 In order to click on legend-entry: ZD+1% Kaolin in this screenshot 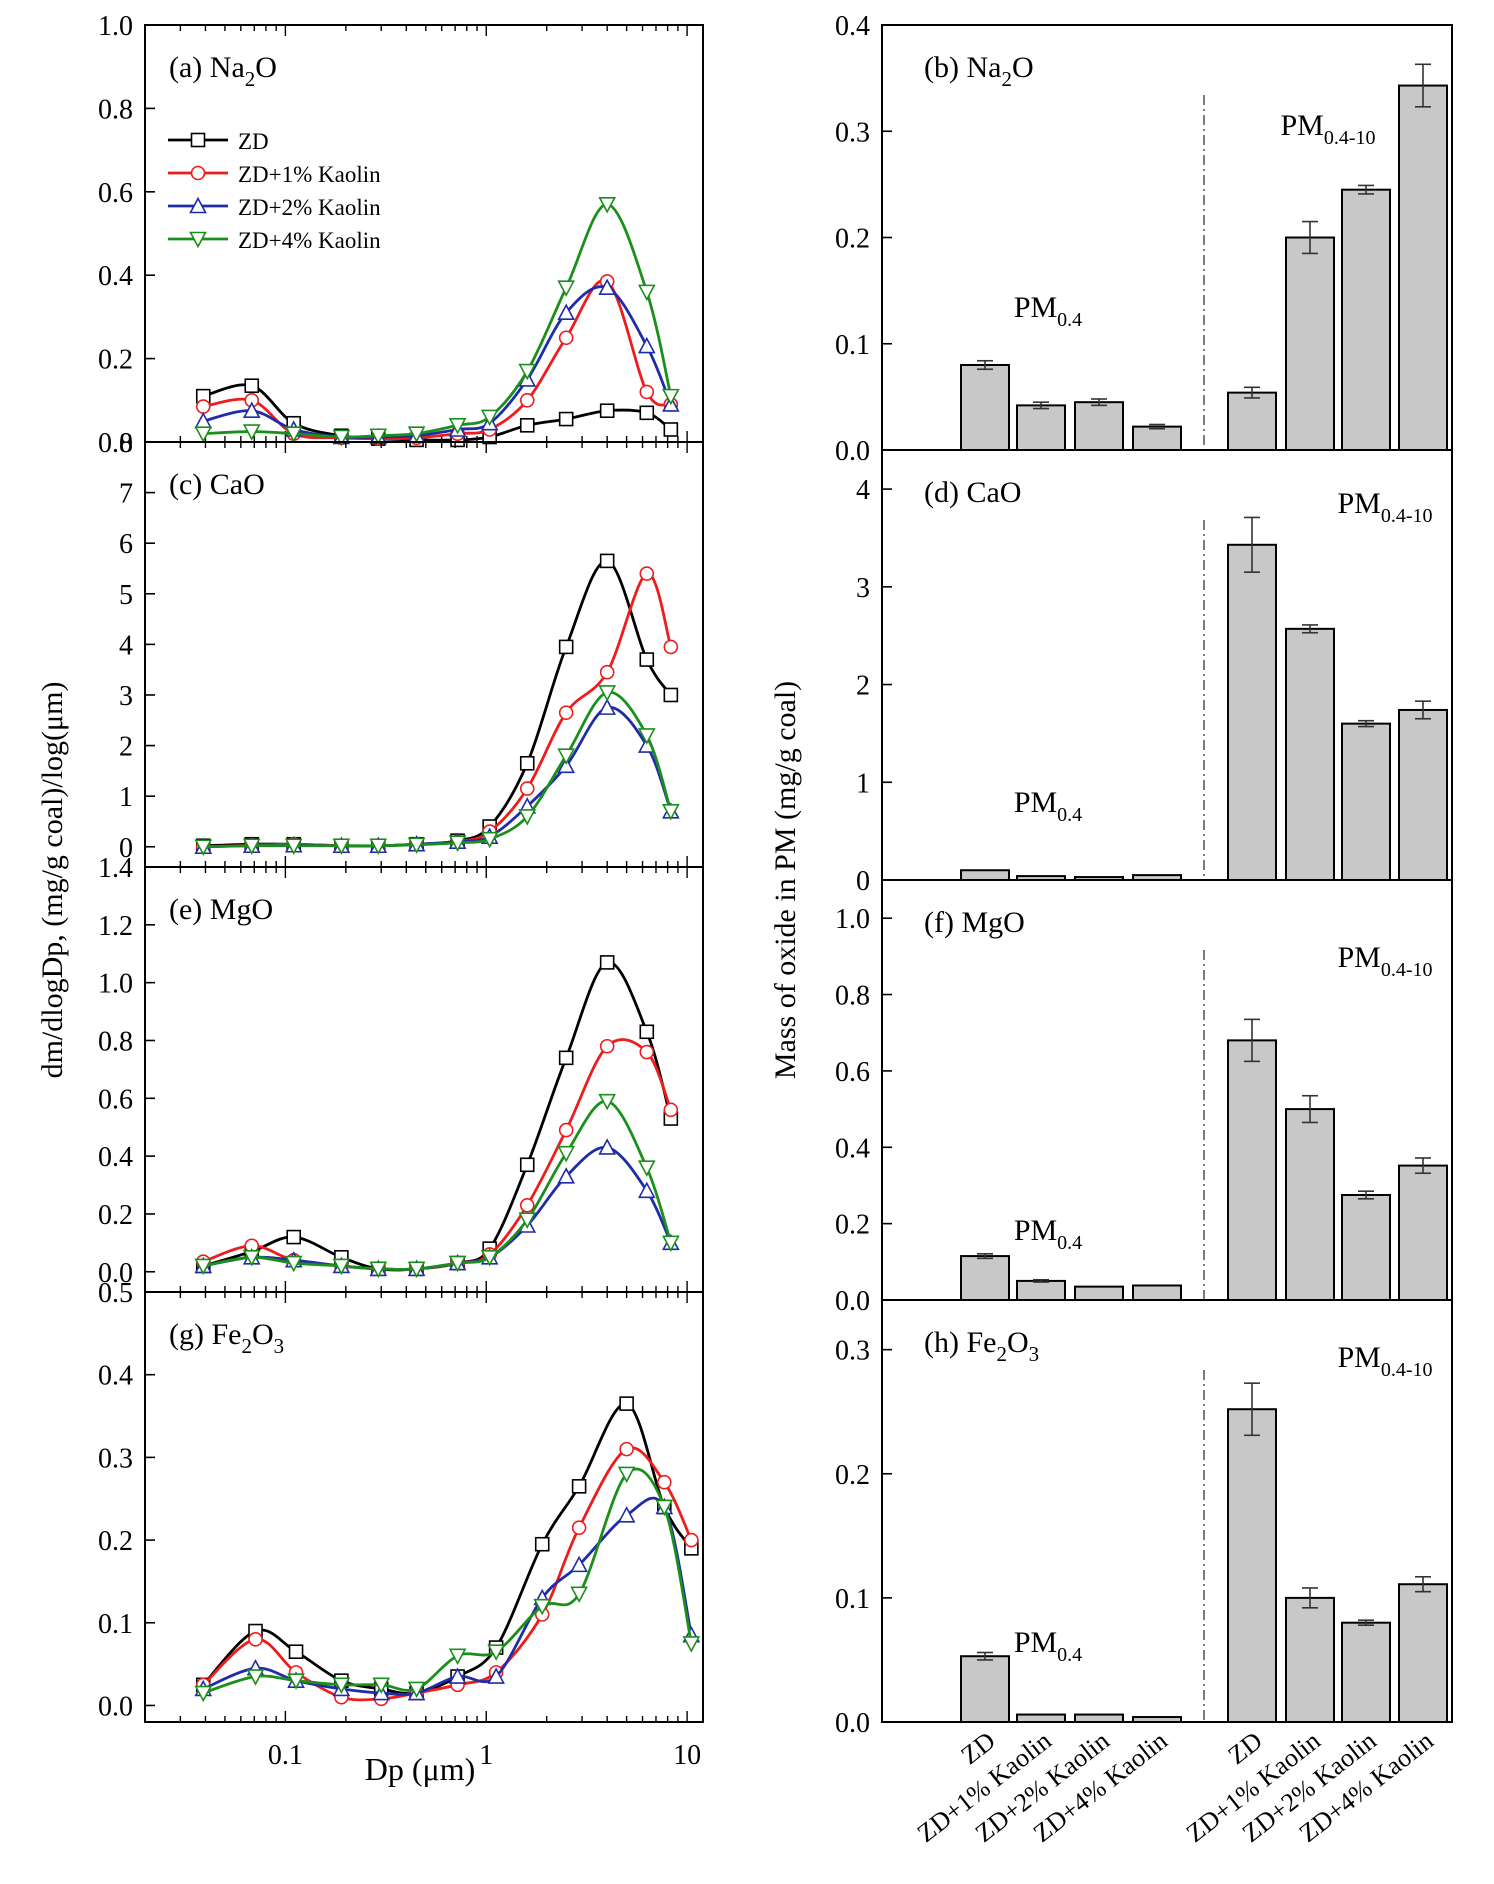, I will do `click(274, 174)`.